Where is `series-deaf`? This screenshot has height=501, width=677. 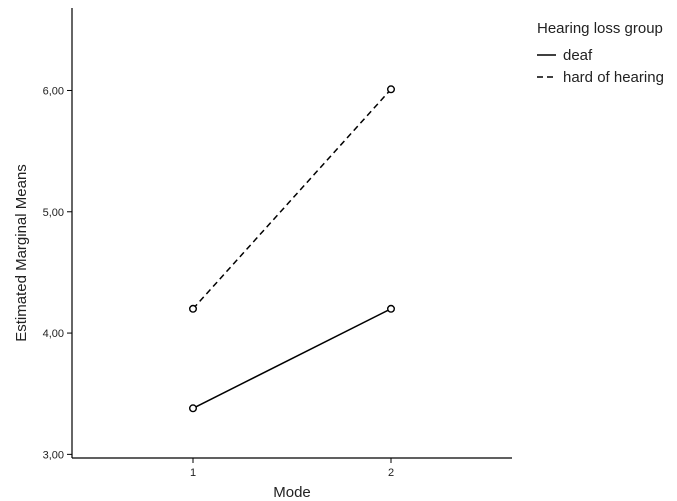 series-deaf is located at coordinates (292, 358).